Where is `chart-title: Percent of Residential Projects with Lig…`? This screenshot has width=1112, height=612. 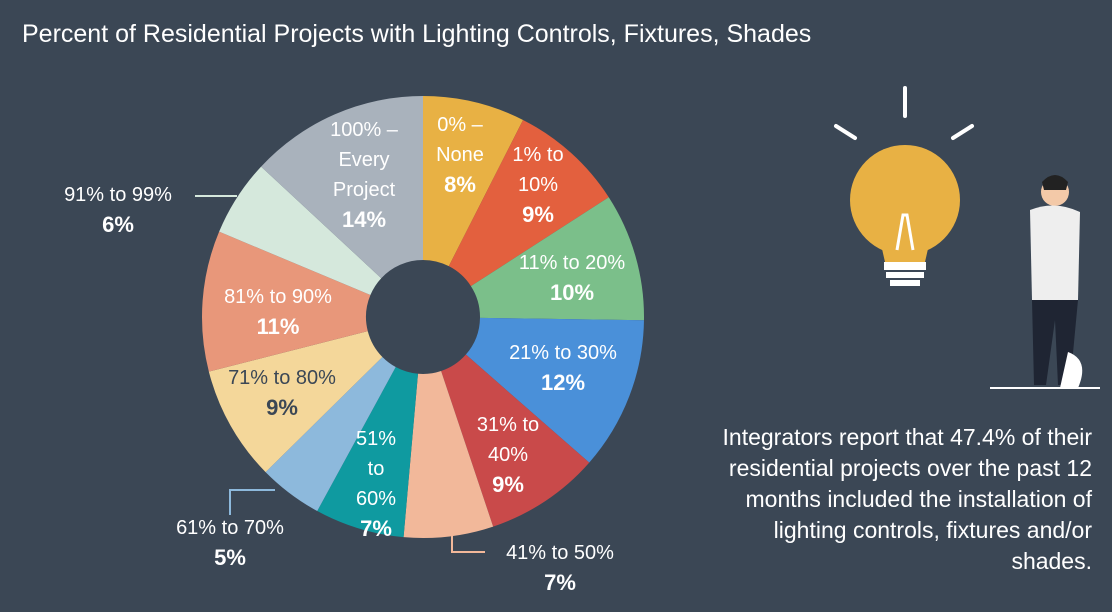 chart-title: Percent of Residential Projects with Lig… is located at coordinates (417, 34).